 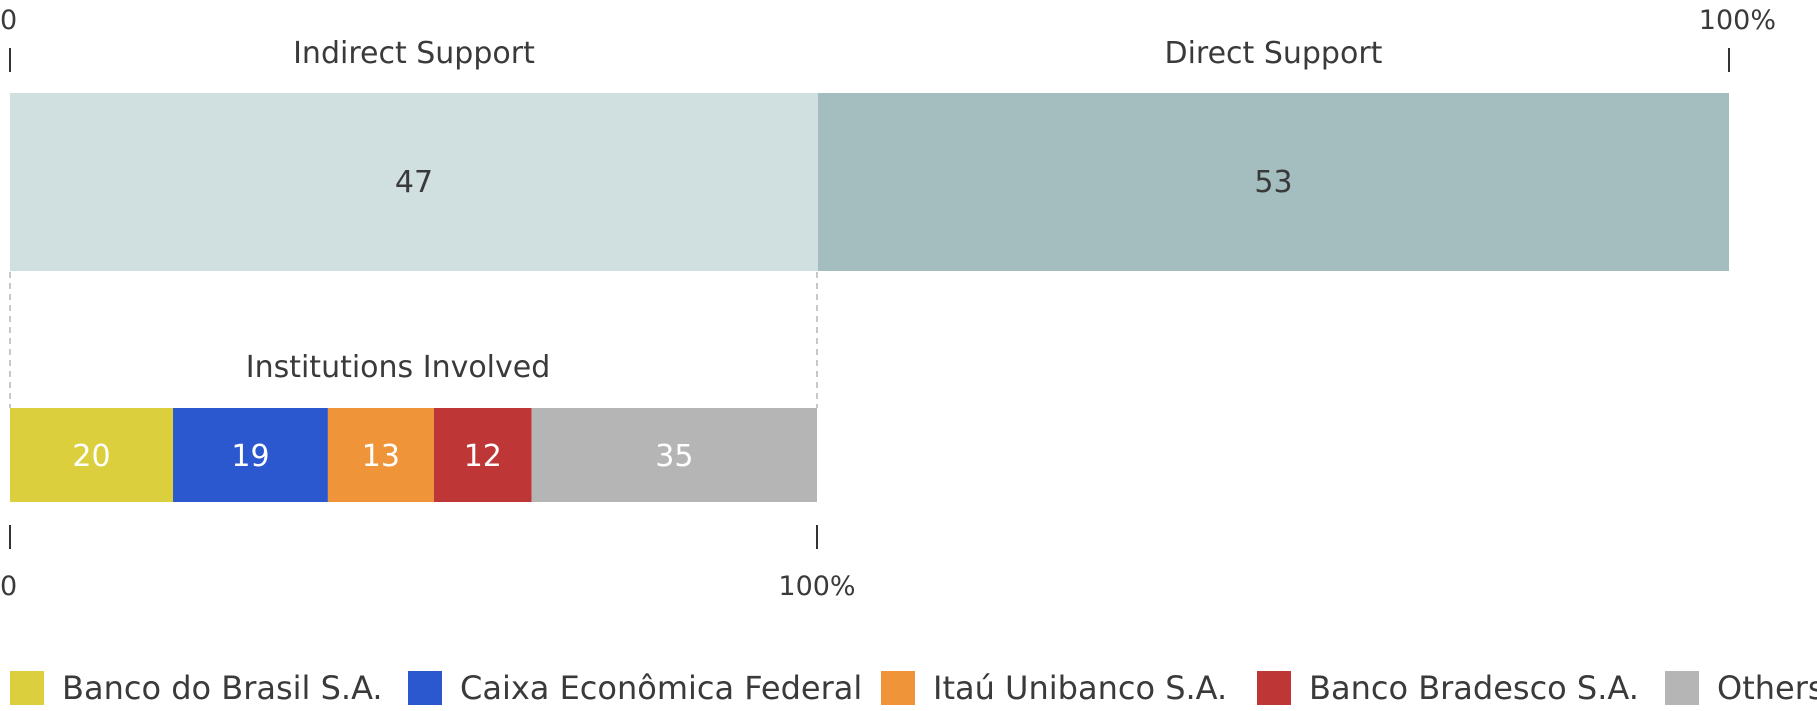 I want to click on data-label-ita-unibanco-s-a: 13, so click(x=381, y=456).